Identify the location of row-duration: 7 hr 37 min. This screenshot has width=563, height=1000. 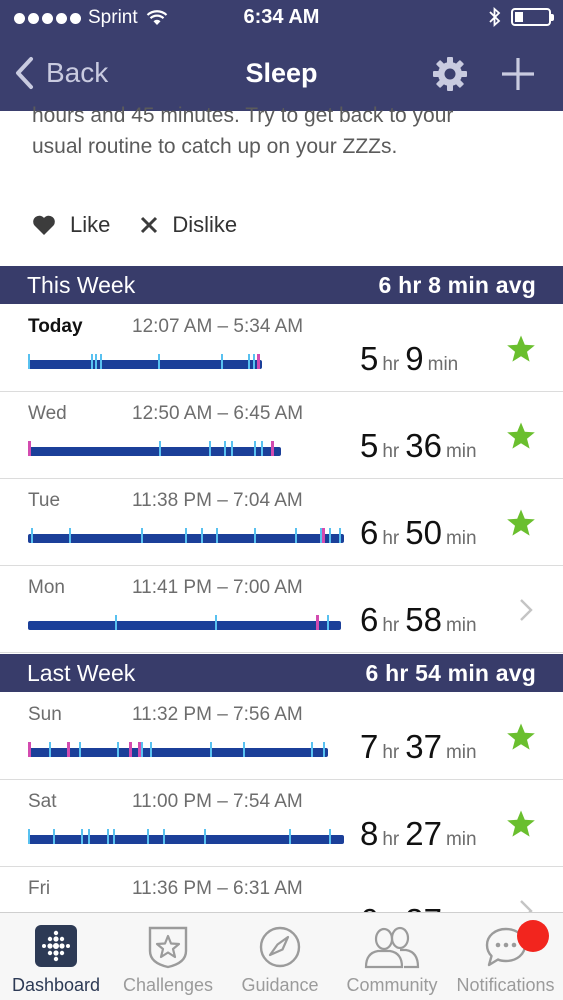
(418, 747).